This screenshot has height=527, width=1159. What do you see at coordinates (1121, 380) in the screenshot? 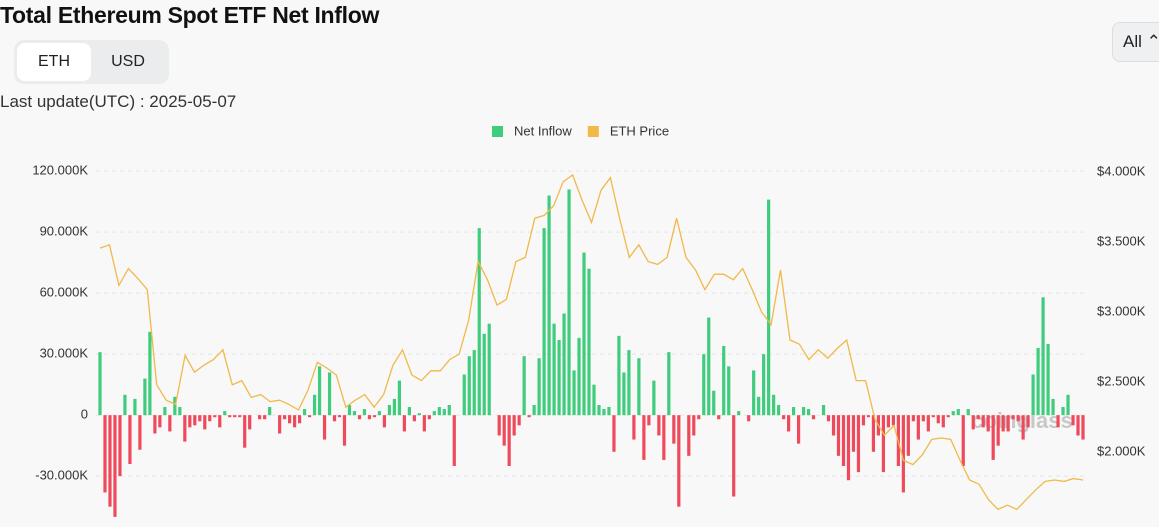
I see `y2-tick-label: $2.500K` at bounding box center [1121, 380].